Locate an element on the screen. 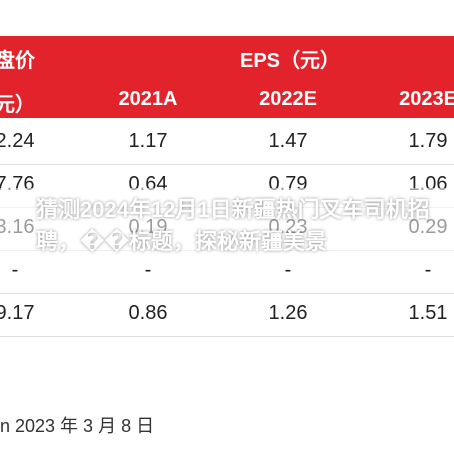 The image size is (454, 454). header-label: 元） is located at coordinates (17, 105).